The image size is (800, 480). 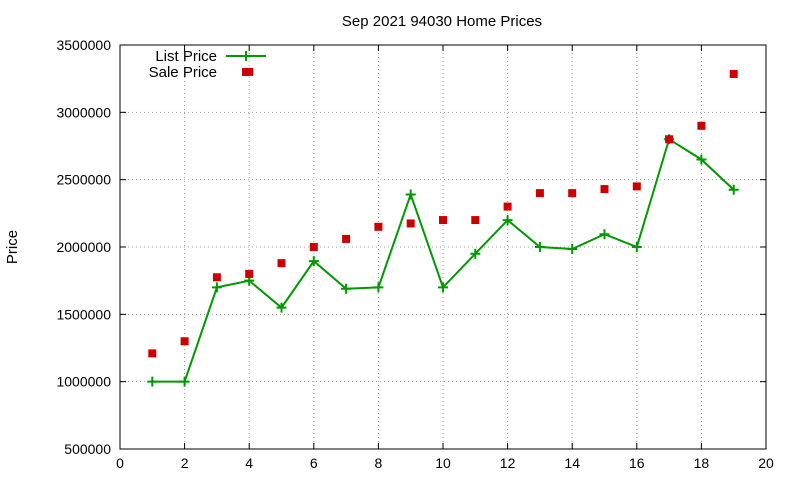 What do you see at coordinates (314, 463) in the screenshot?
I see `x-tick-label: 6` at bounding box center [314, 463].